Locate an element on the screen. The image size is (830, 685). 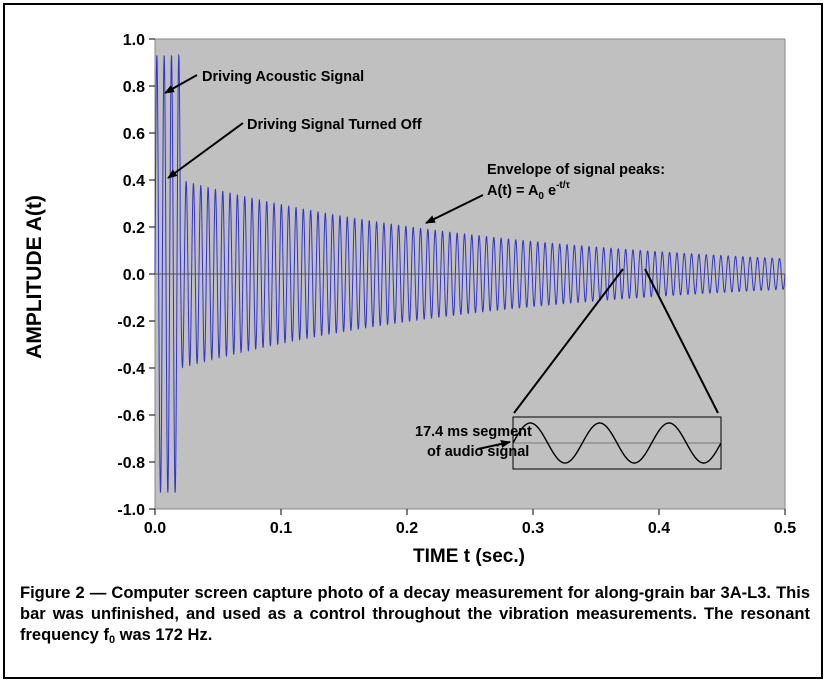
y-tick-label: -0.4 is located at coordinates (131, 369).